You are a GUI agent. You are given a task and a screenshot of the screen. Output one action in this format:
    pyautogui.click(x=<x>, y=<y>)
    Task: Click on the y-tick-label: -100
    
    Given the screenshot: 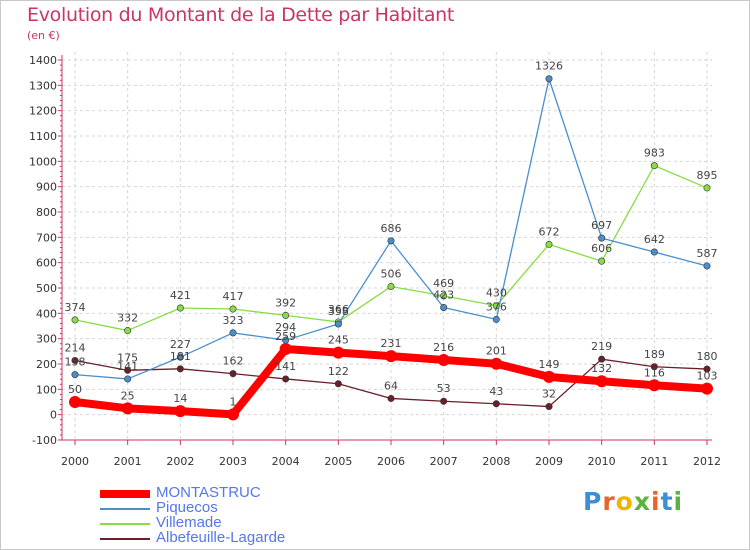 What is the action you would take?
    pyautogui.click(x=44, y=440)
    